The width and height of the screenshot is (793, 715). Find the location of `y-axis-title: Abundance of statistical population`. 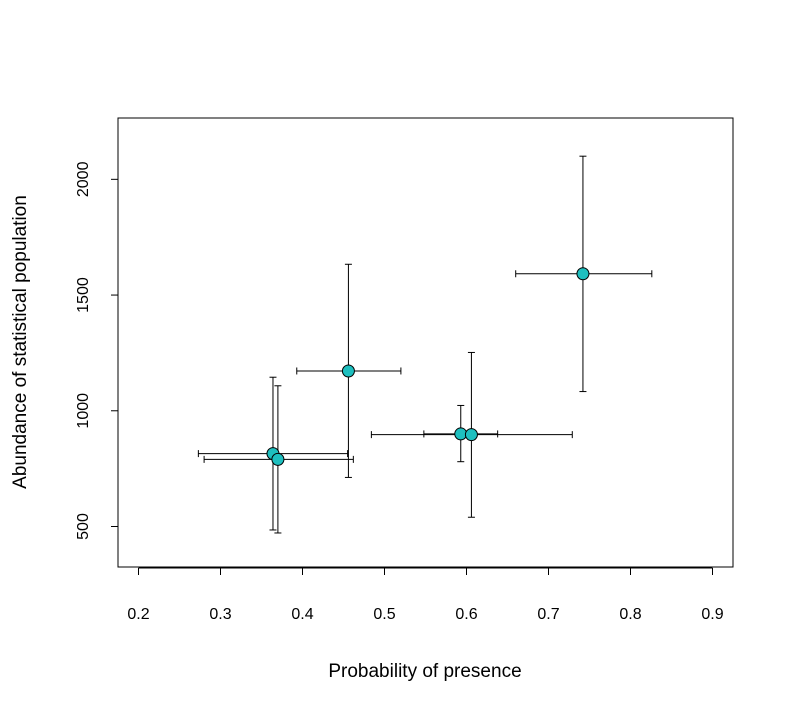

y-axis-title: Abundance of statistical population is located at coordinates (20, 342).